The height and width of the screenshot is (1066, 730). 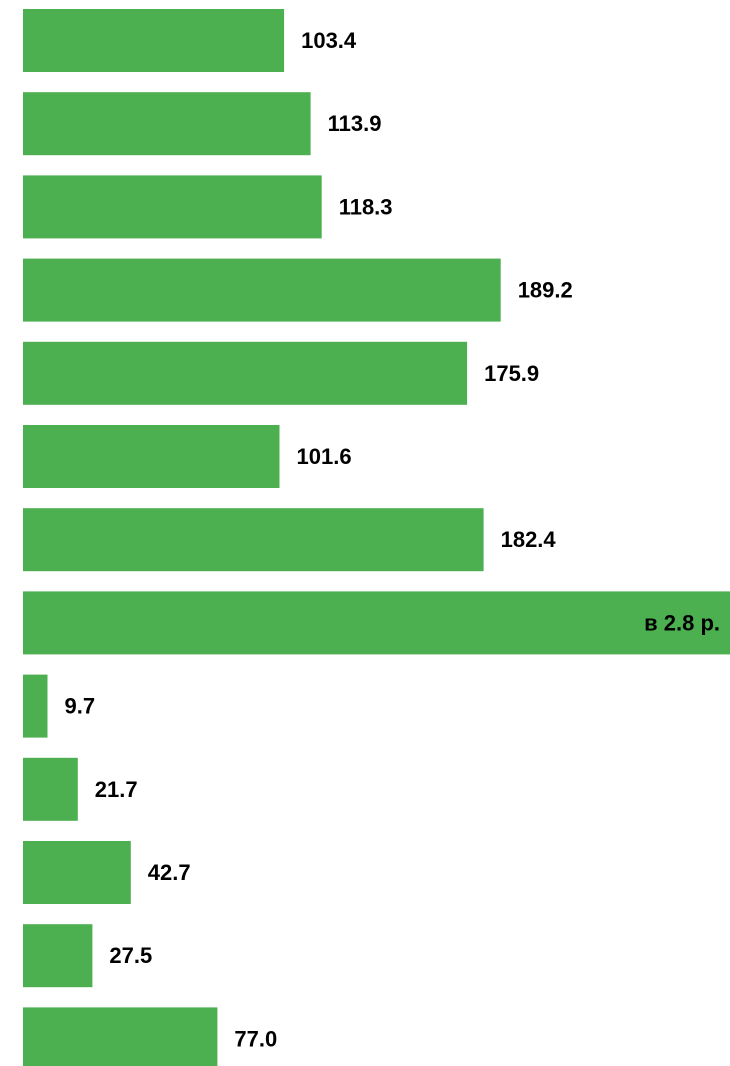 What do you see at coordinates (511, 373) in the screenshot?
I see `bar-value-label-5: 175.9` at bounding box center [511, 373].